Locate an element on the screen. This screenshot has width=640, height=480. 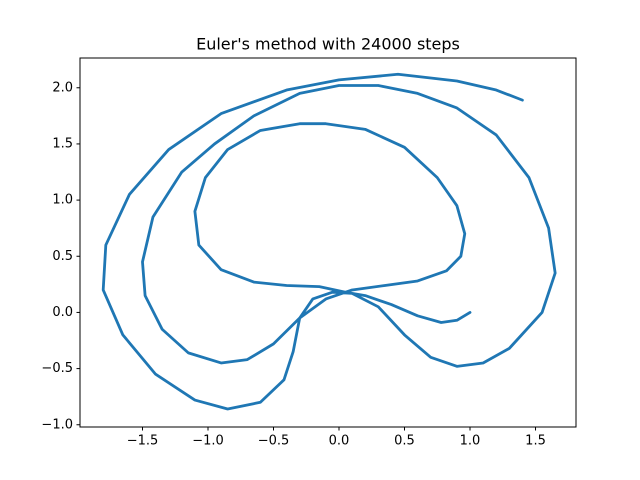
y-tick-label: 1.0 is located at coordinates (62, 200).